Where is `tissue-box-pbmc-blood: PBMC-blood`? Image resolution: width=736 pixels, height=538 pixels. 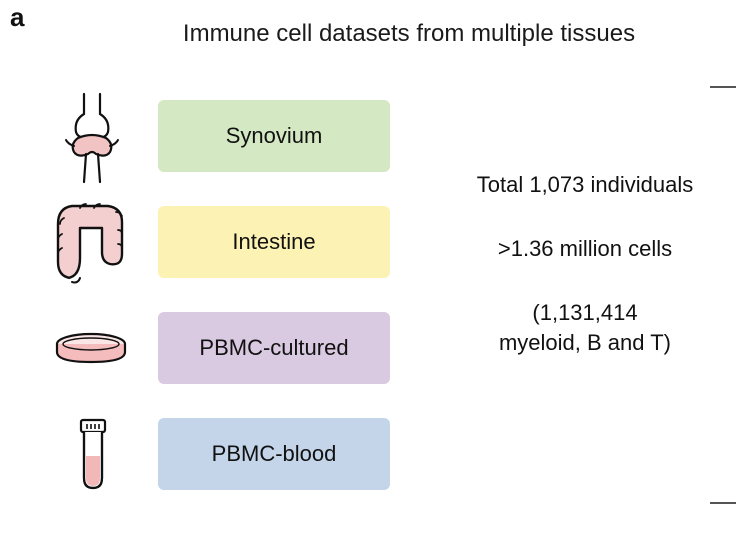
tissue-box-pbmc-blood: PBMC-blood is located at coordinates (274, 454).